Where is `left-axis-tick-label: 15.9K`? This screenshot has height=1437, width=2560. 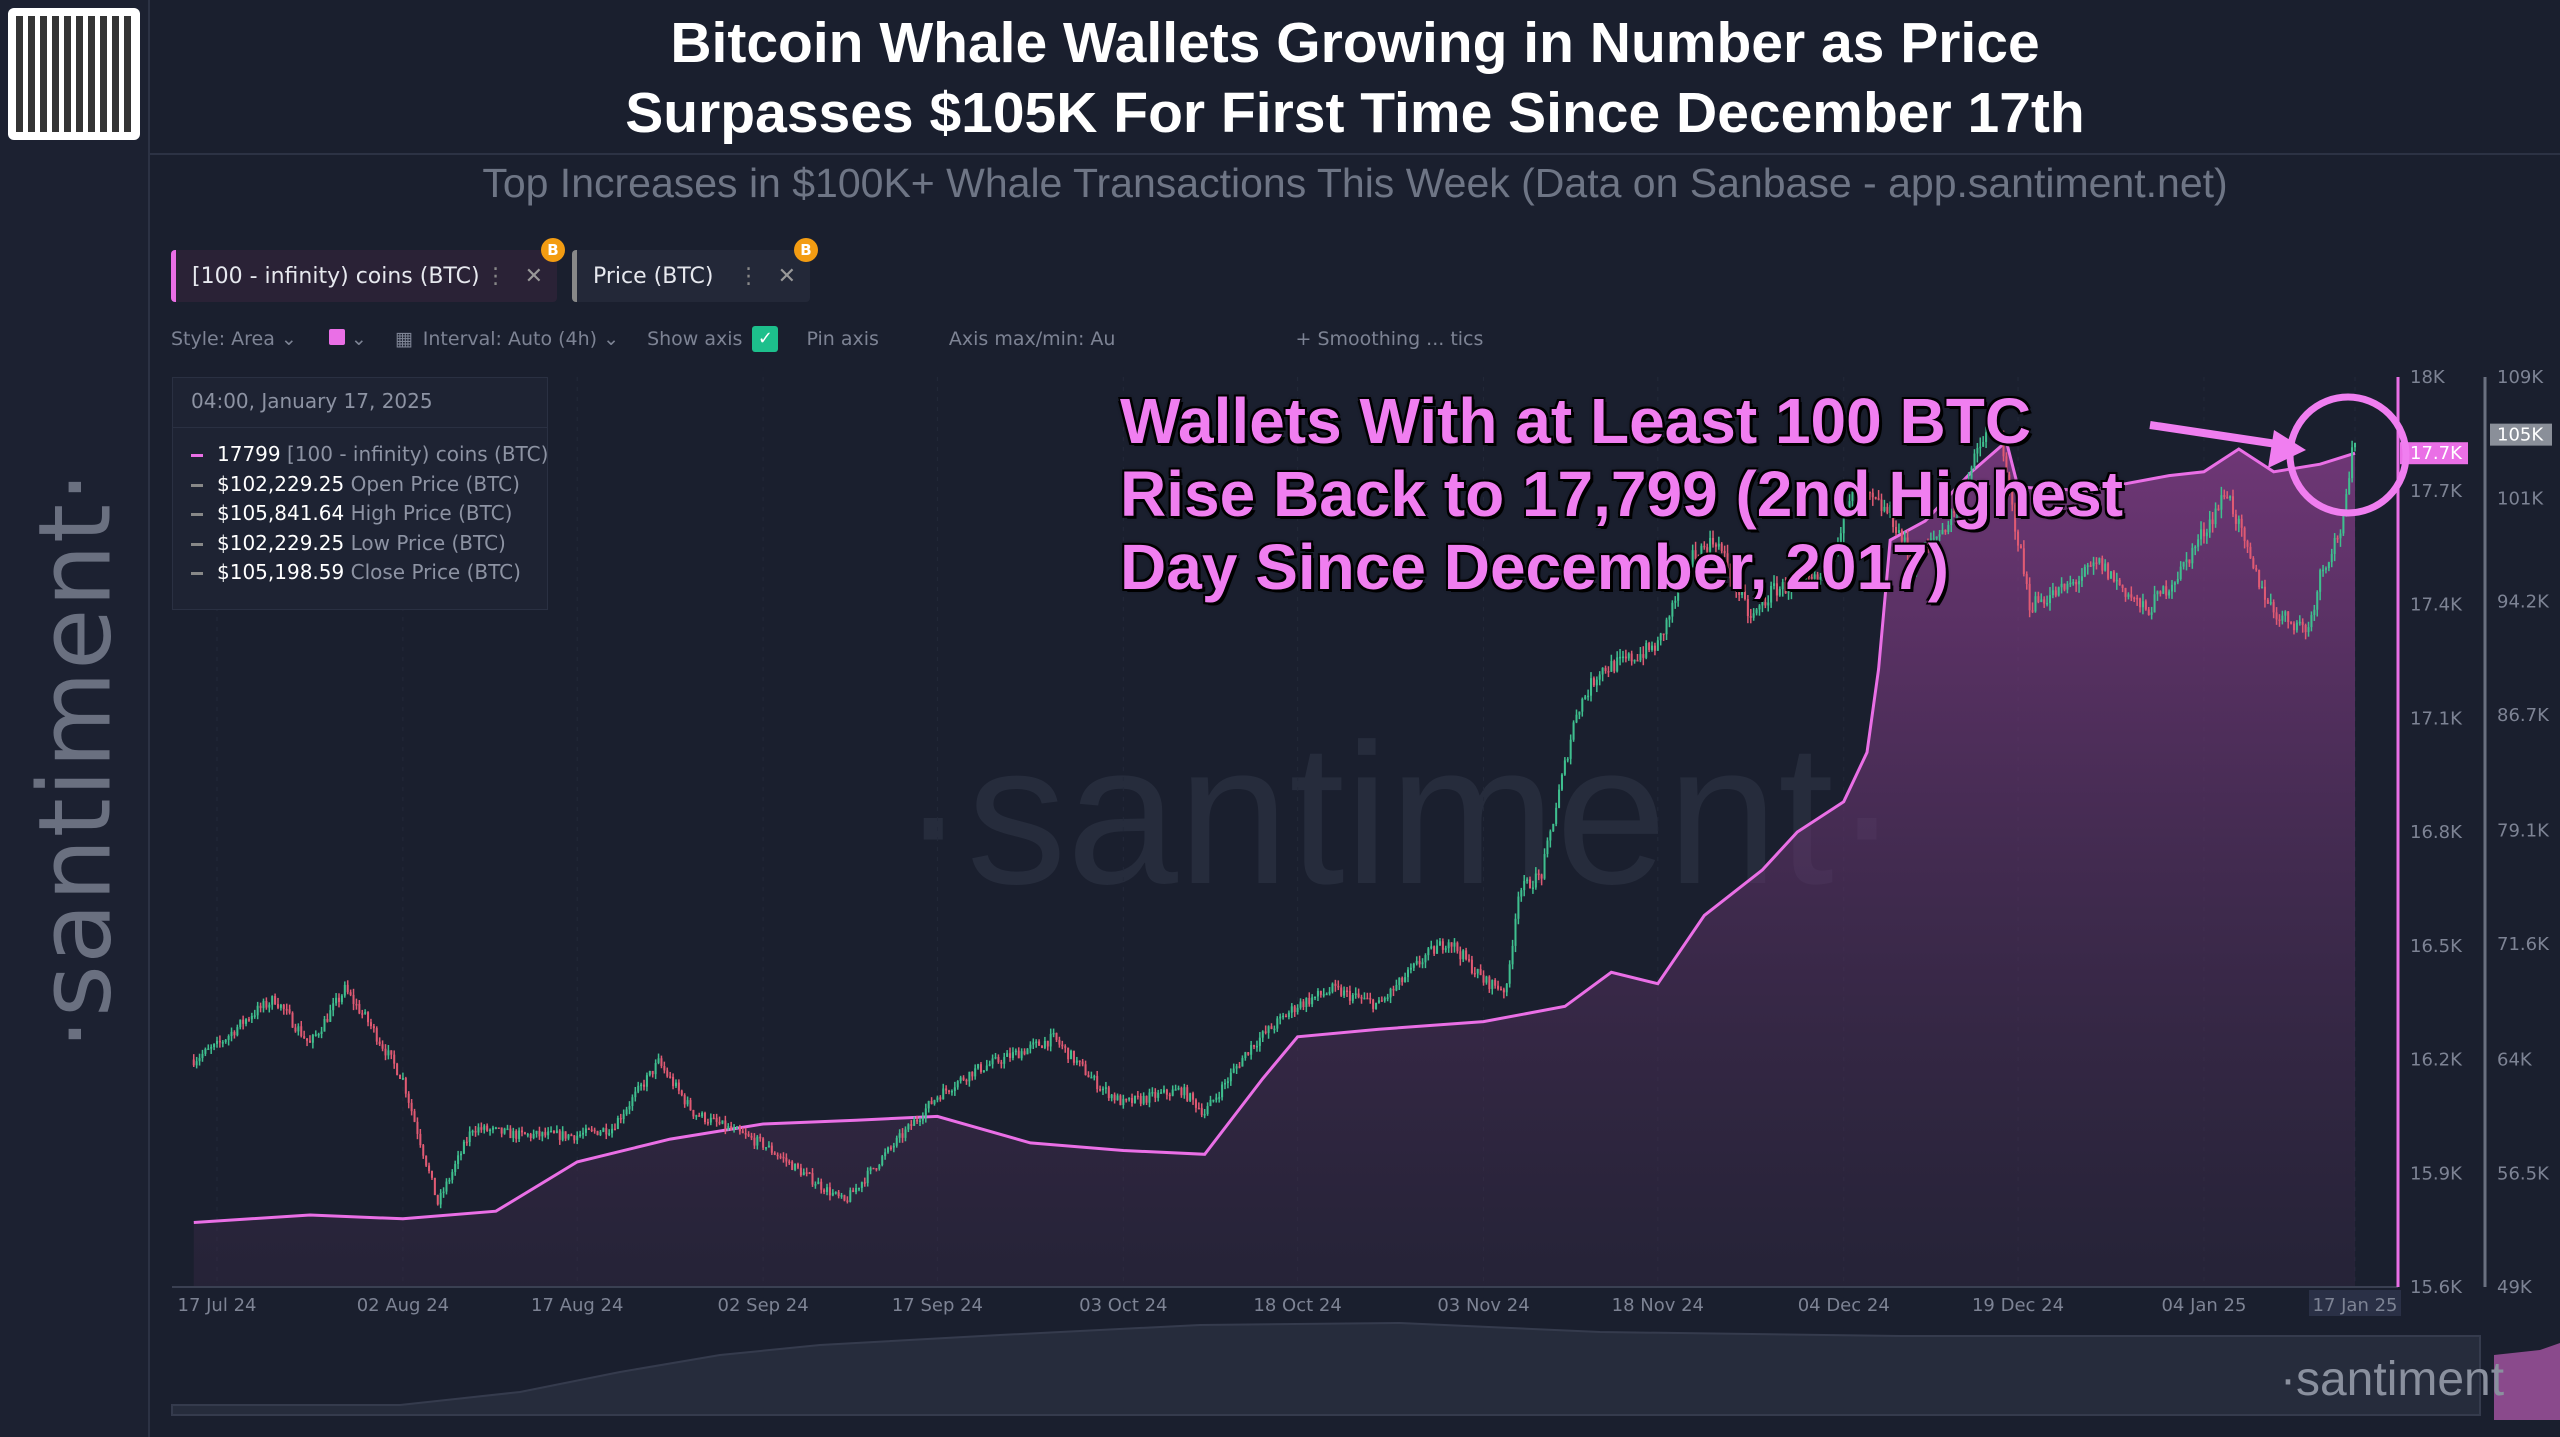 left-axis-tick-label: 15.9K is located at coordinates (2436, 1173).